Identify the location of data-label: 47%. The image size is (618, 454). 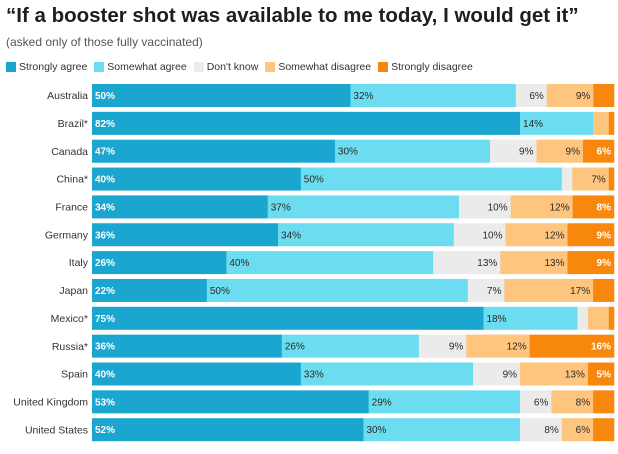
(105, 152).